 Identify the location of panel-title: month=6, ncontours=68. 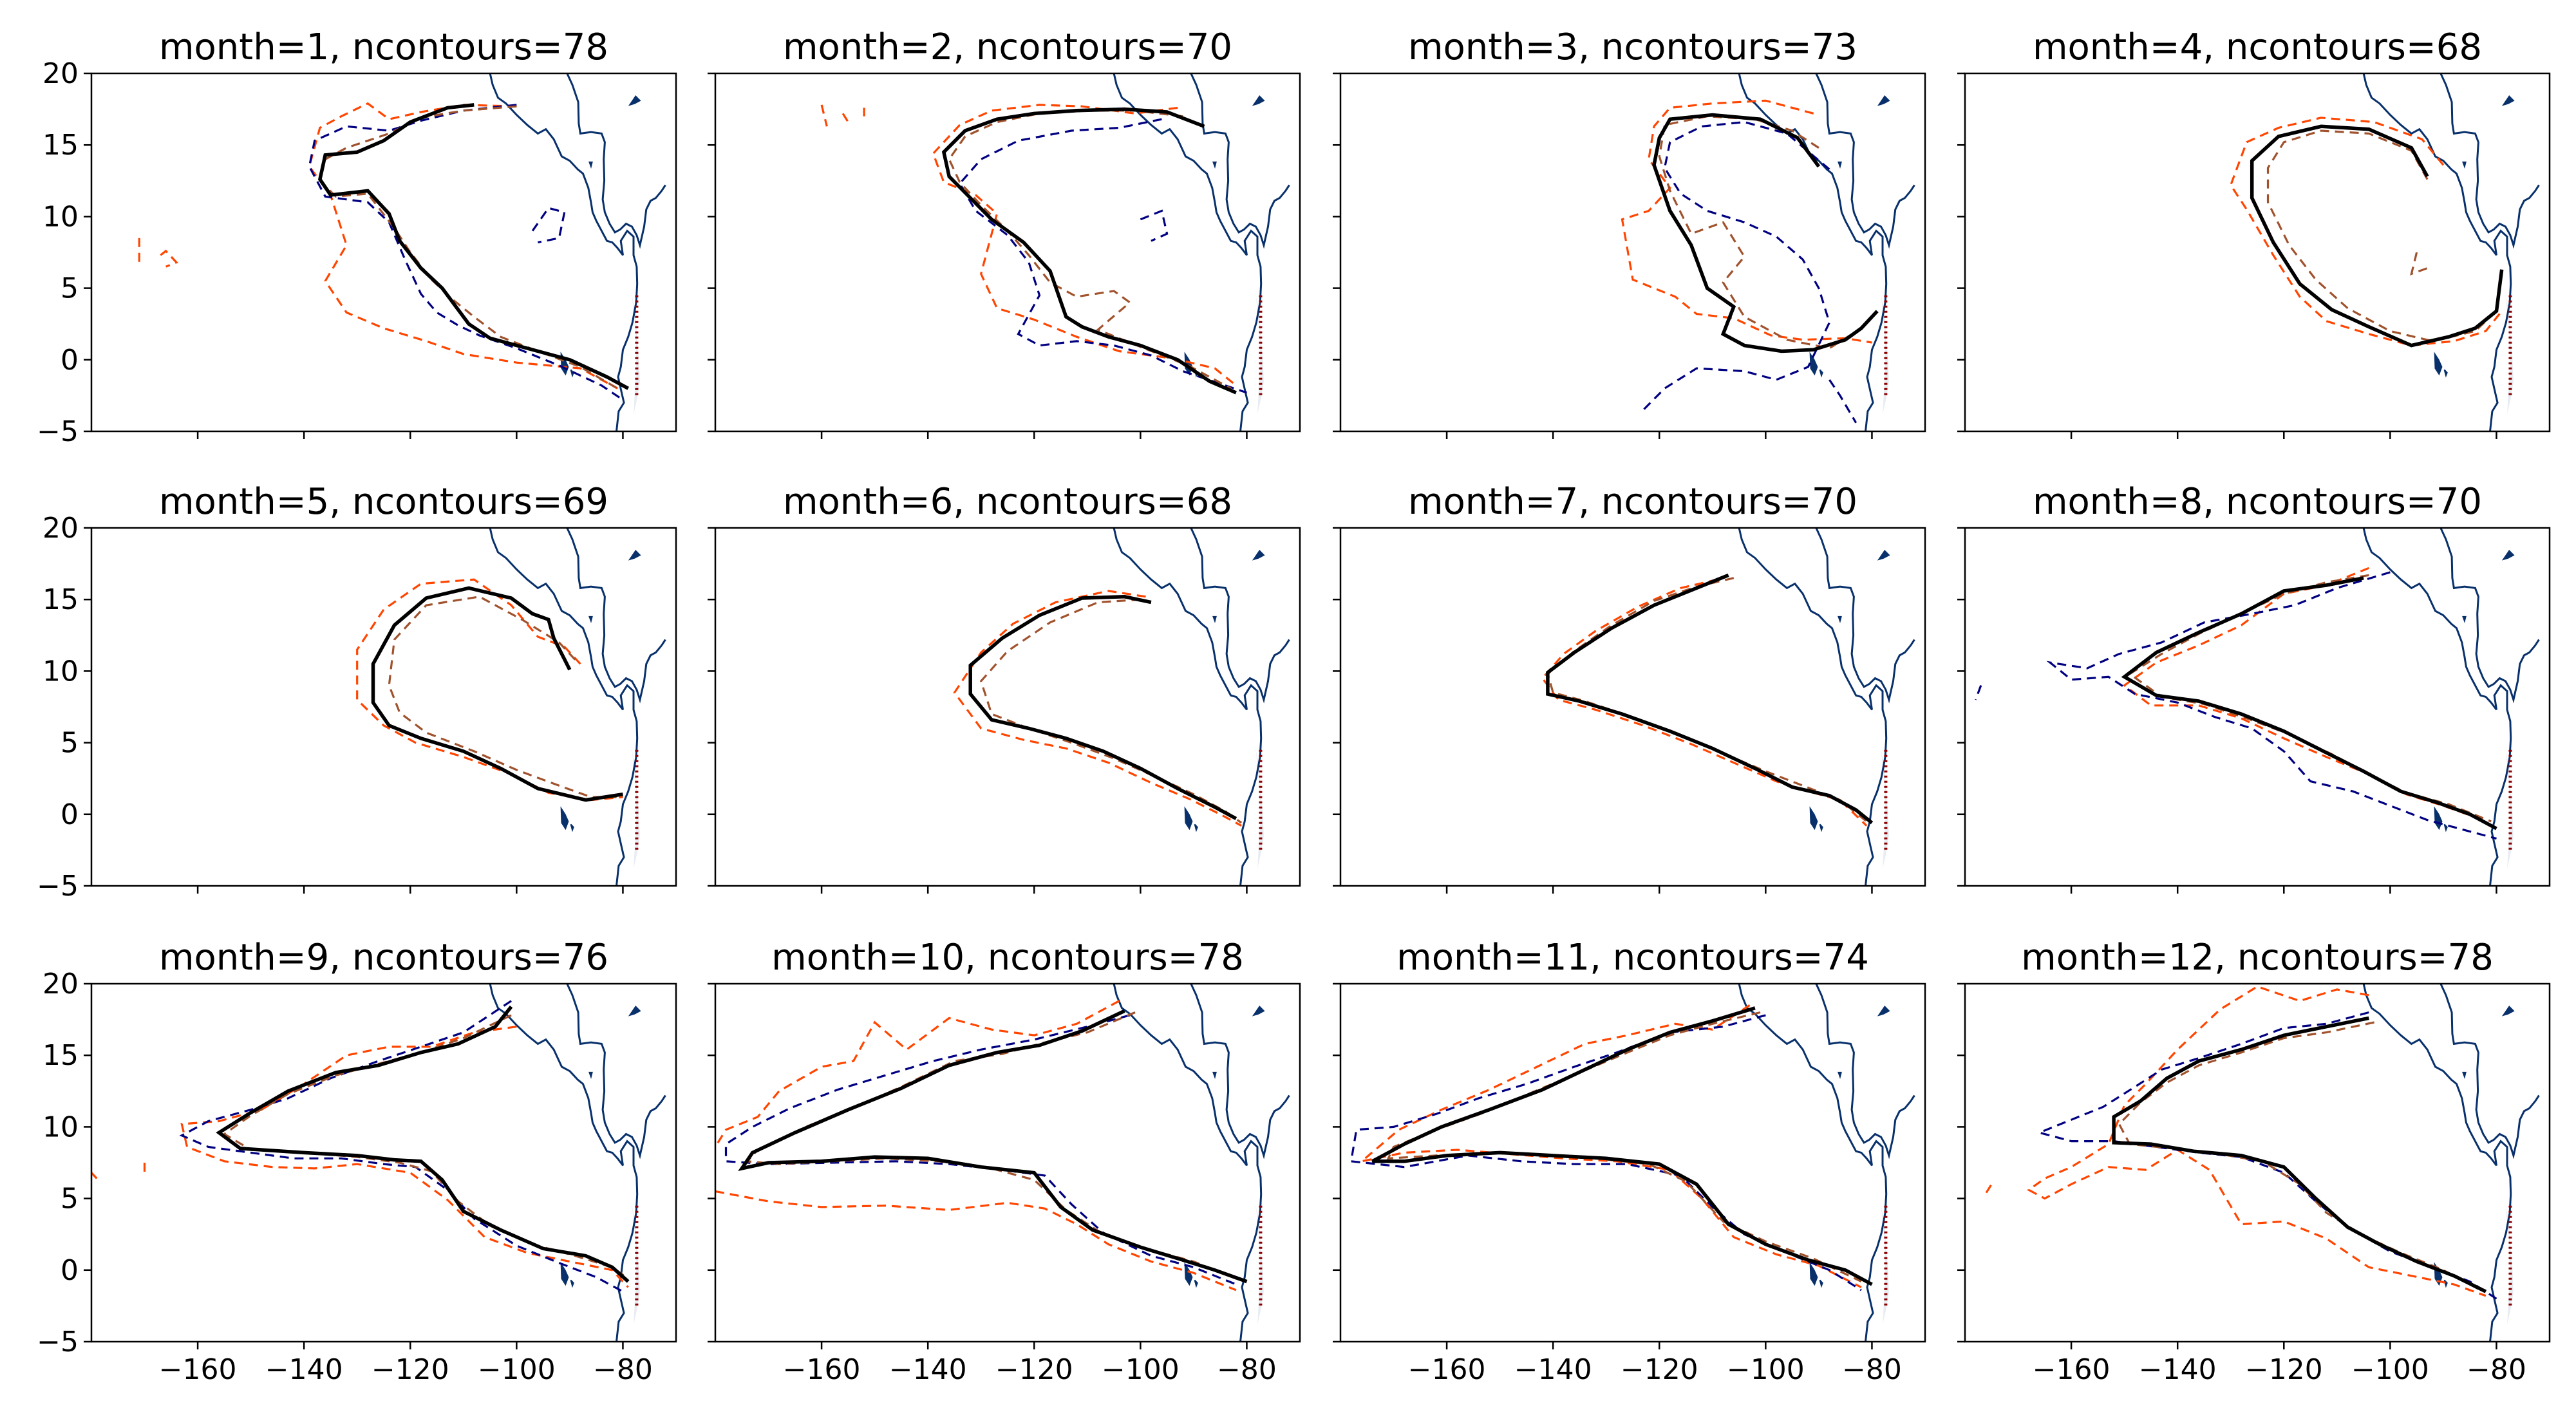
(1007, 502).